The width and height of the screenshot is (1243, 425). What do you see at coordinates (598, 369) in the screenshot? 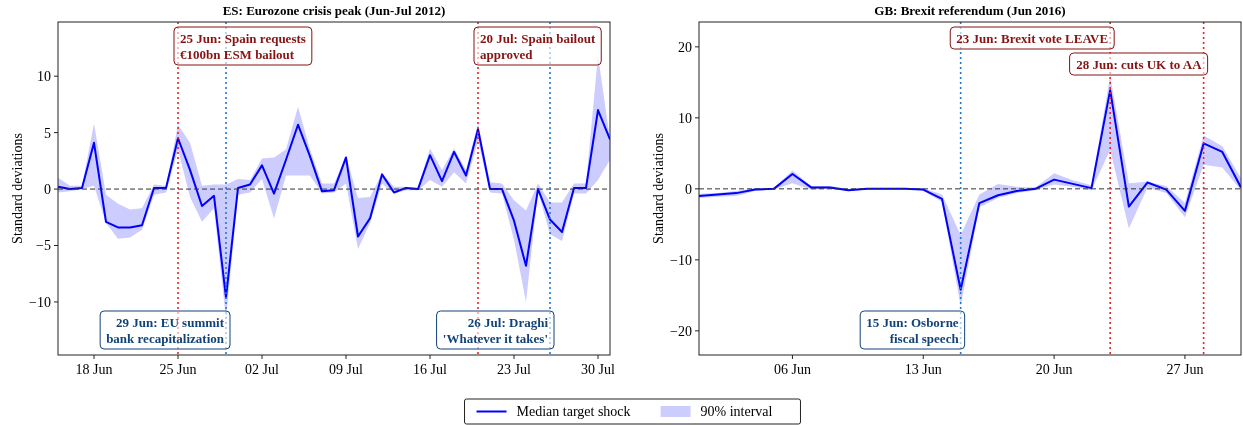
I see `x-tick-label: 30 Jul` at bounding box center [598, 369].